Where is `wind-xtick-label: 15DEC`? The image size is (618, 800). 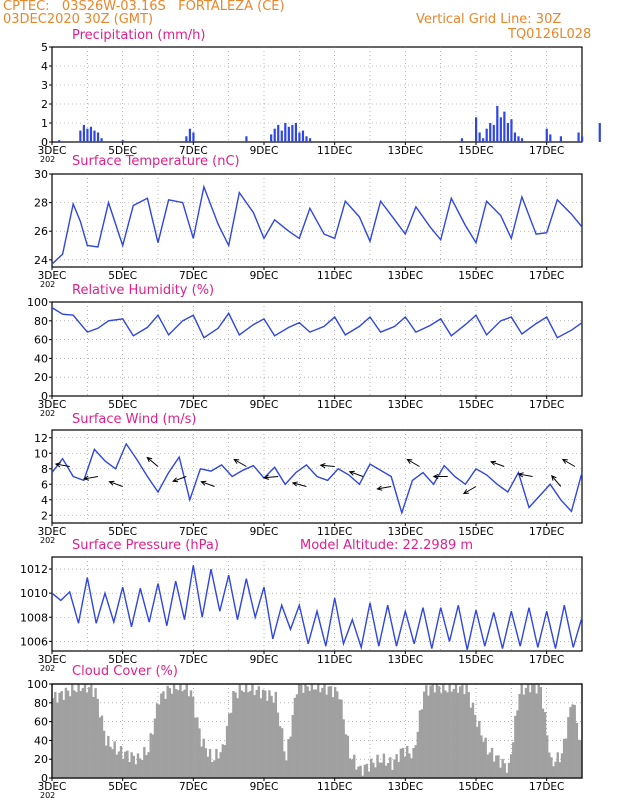
wind-xtick-label: 15DEC is located at coordinates (475, 532).